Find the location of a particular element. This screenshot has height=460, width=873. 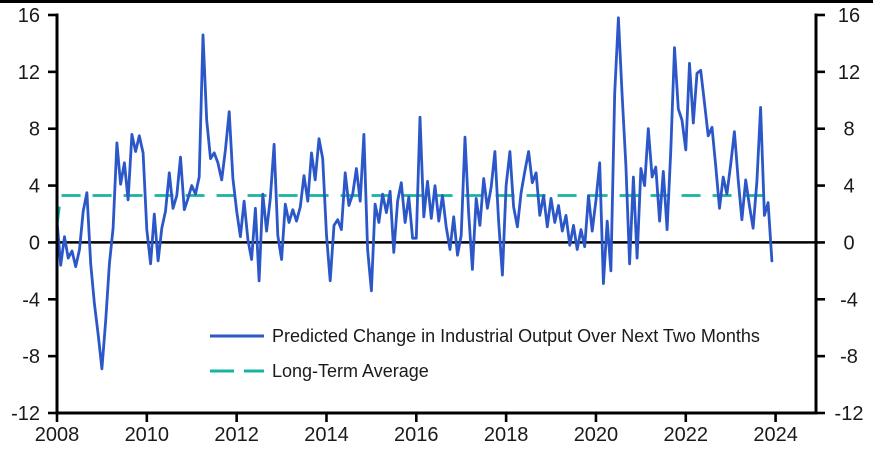

legend-label-long-term-average: Long-Term Average is located at coordinates (350, 371).